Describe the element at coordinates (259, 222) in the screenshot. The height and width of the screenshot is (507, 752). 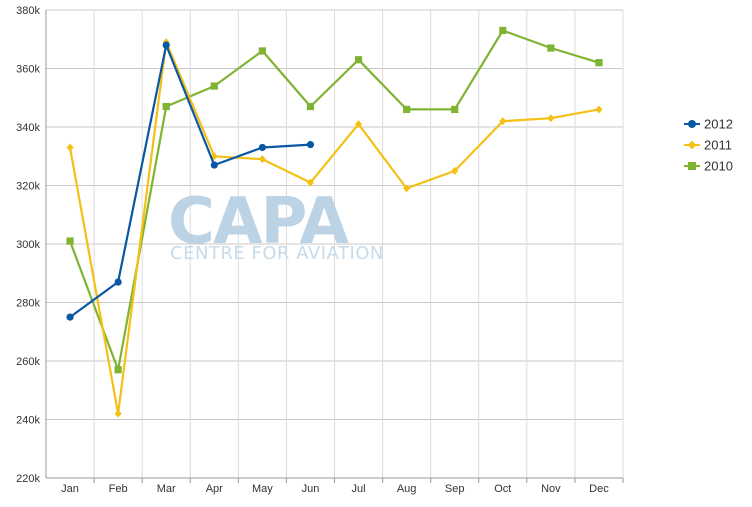
I see `watermark-brand: CAPA` at that location.